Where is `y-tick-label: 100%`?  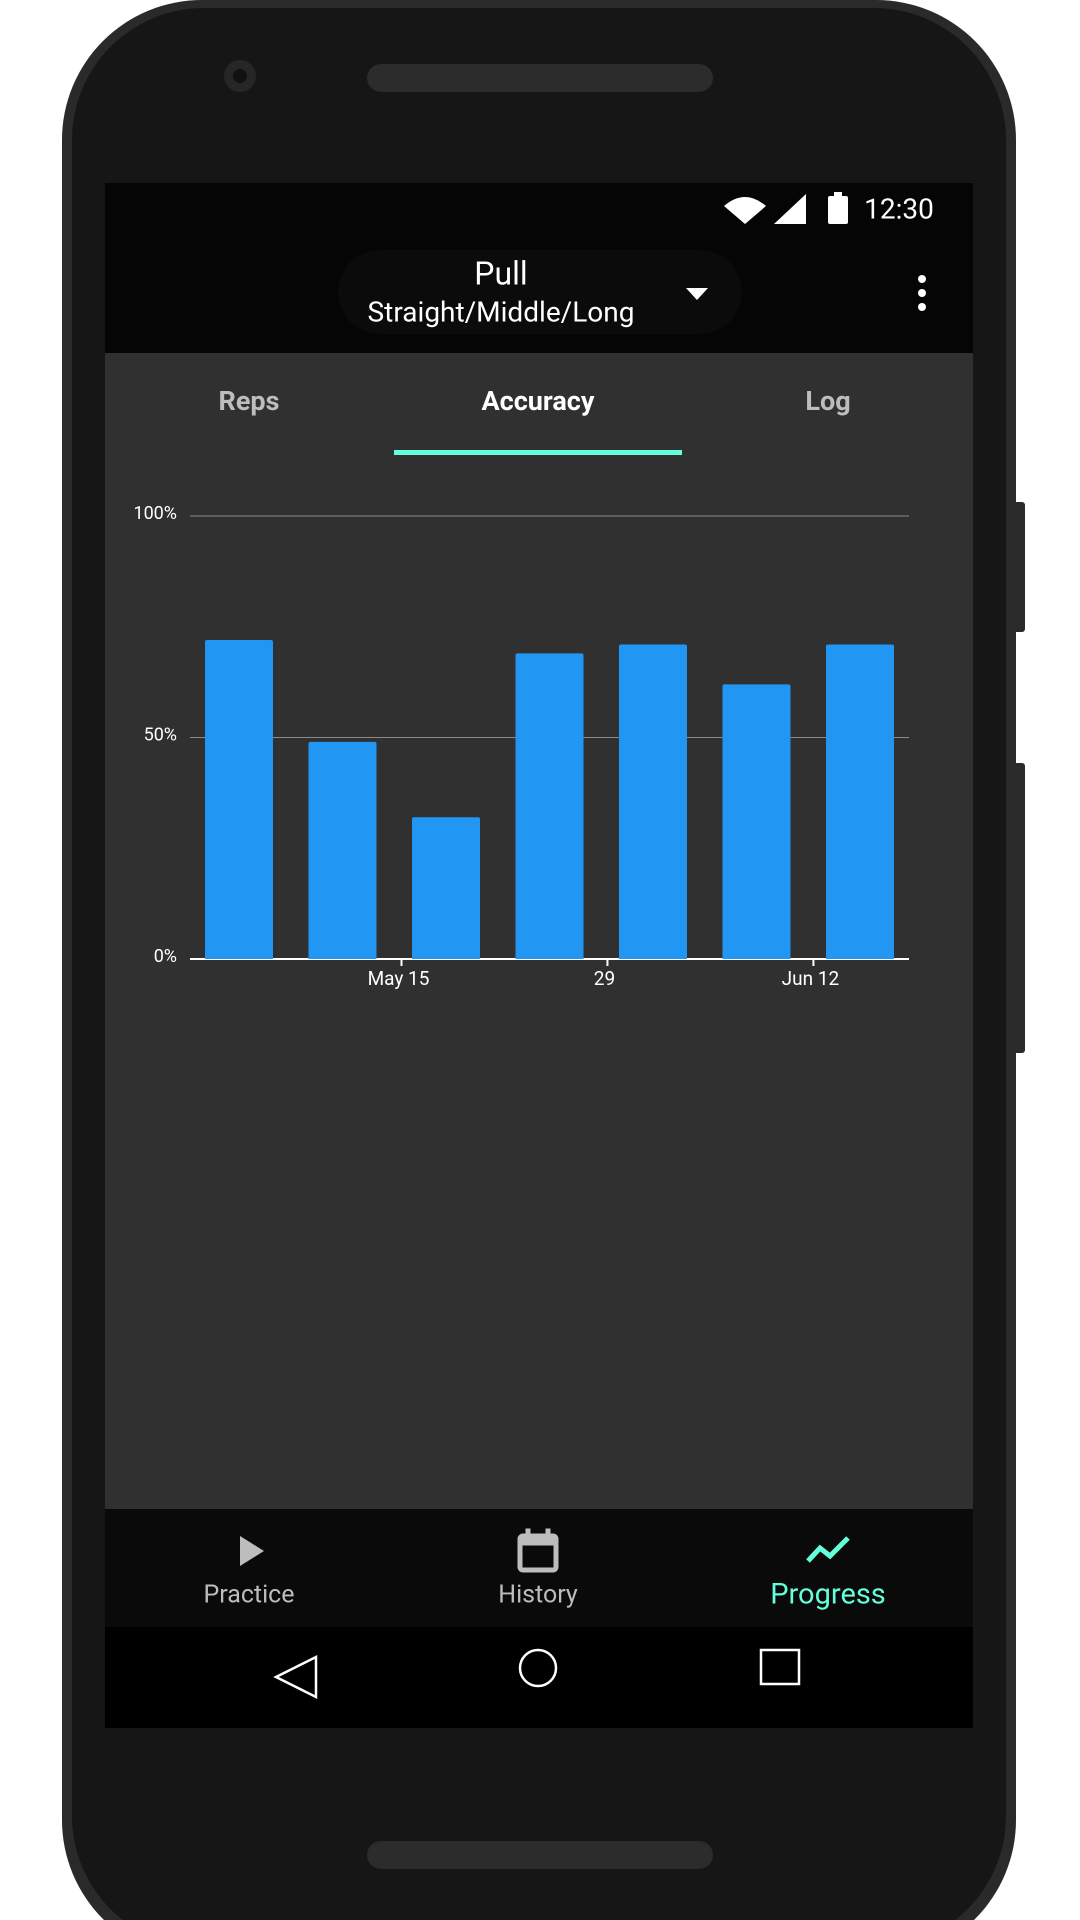 y-tick-label: 100% is located at coordinates (155, 513).